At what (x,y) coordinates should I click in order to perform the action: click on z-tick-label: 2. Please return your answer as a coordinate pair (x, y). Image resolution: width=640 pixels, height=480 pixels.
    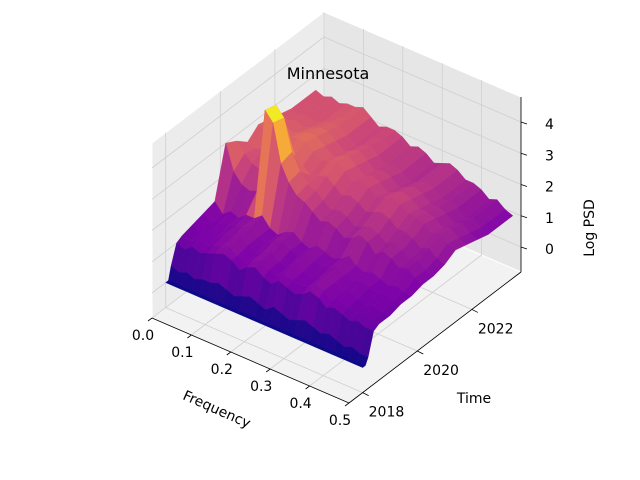
    Looking at the image, I should click on (549, 188).